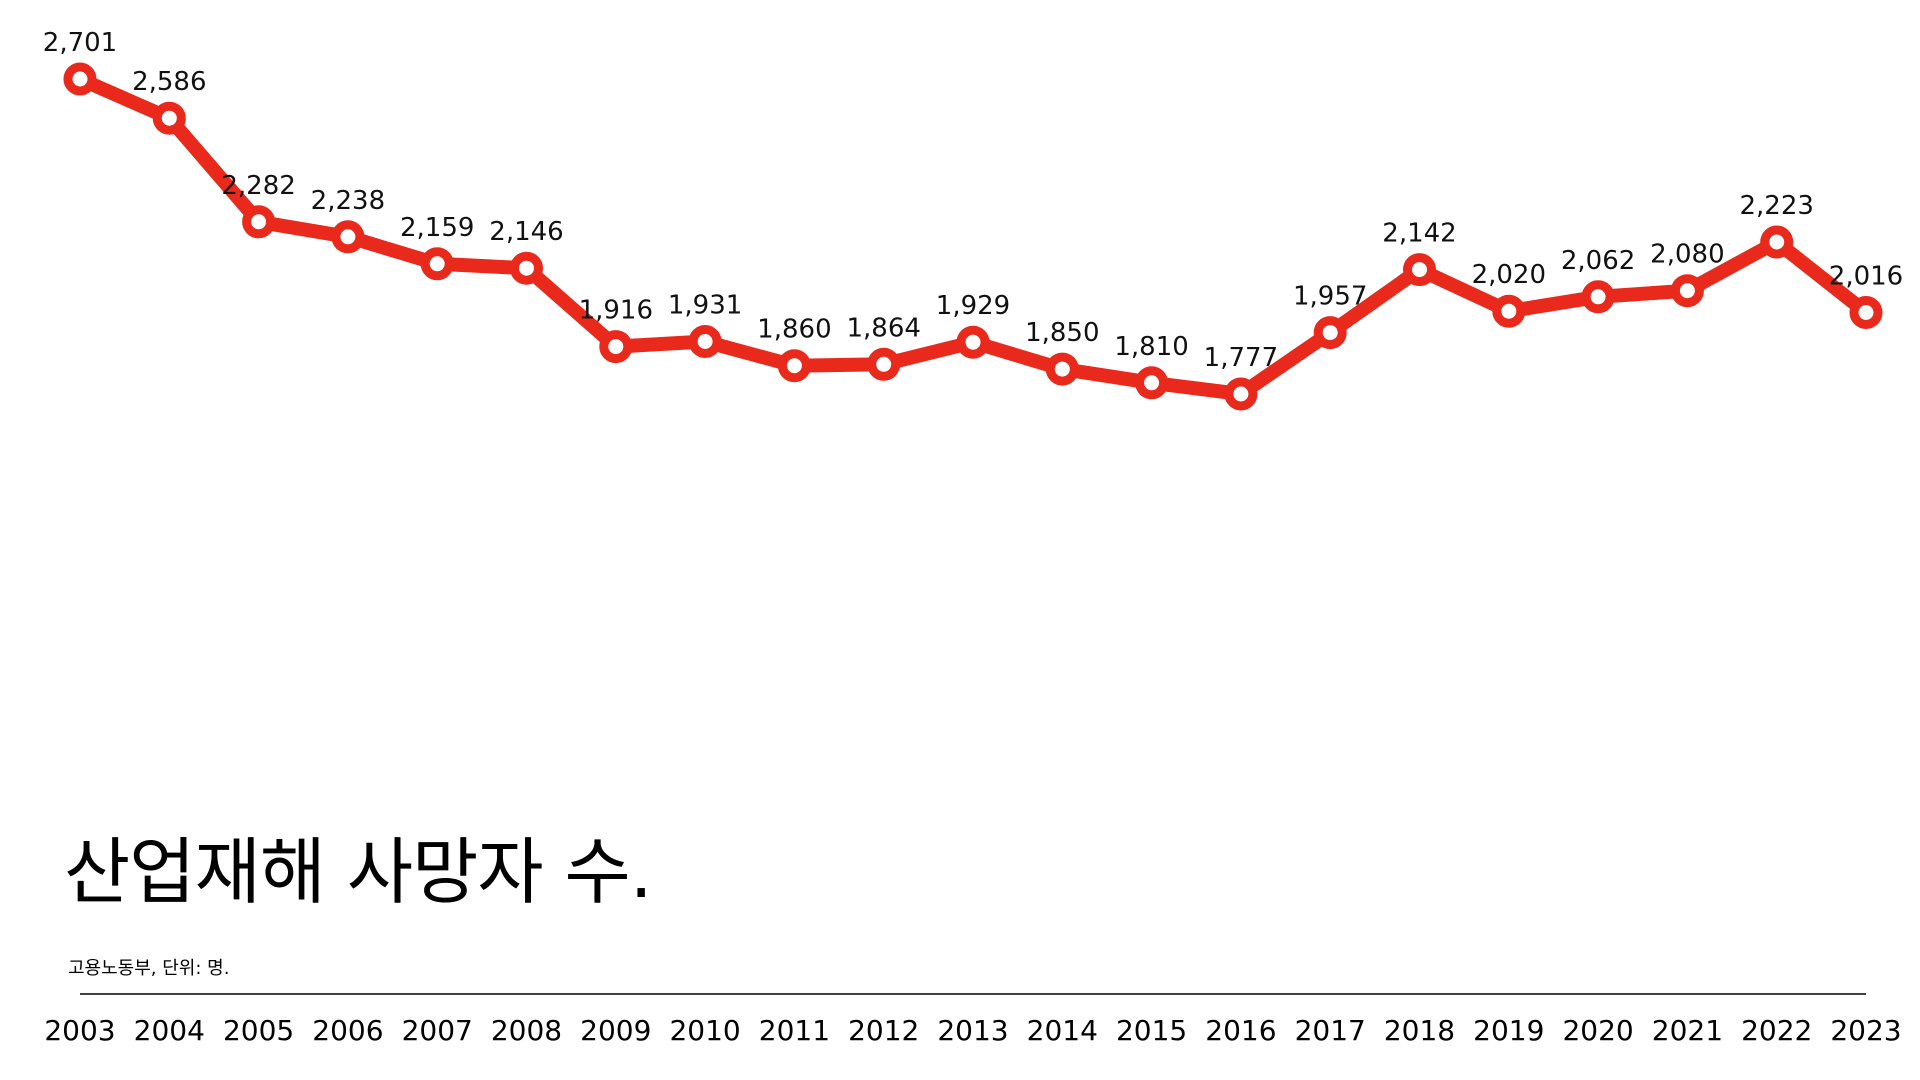 The height and width of the screenshot is (1080, 1920). Describe the element at coordinates (526, 1030) in the screenshot. I see `x-tick-label: 2008` at that location.